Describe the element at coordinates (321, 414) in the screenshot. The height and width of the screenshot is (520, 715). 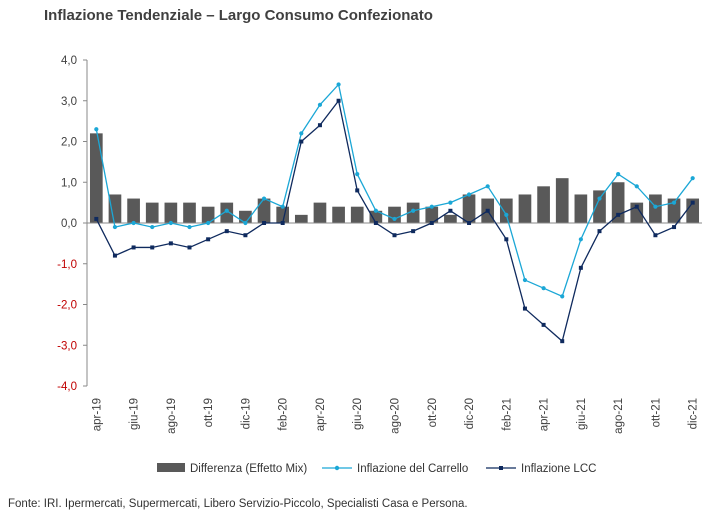
I see `x-tick-label: apr-20` at that location.